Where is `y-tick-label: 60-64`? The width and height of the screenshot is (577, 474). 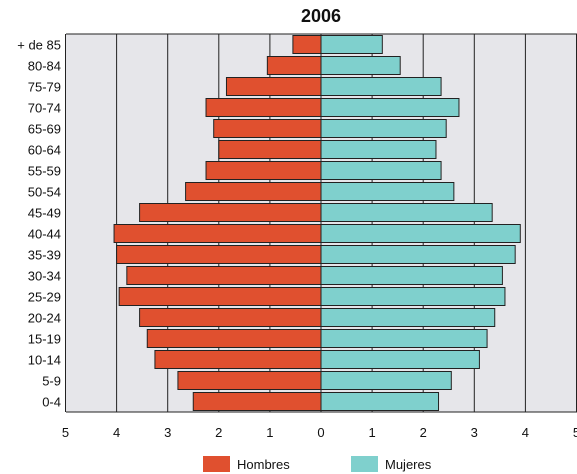
y-tick-label: 60-64 is located at coordinates (44, 150).